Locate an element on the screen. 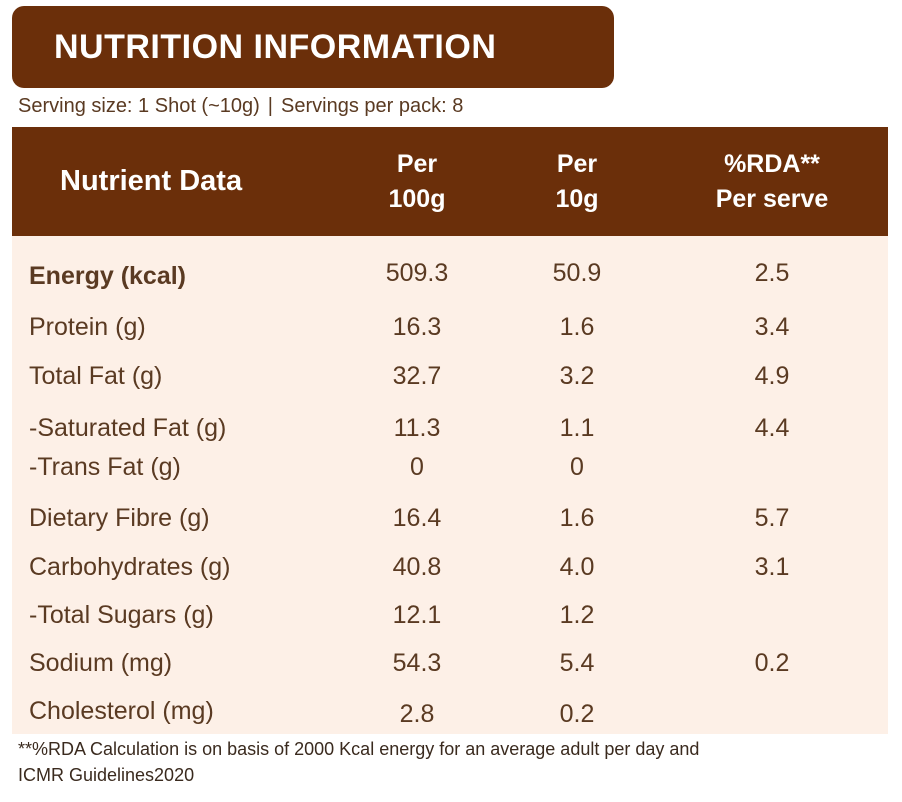 Image resolution: width=902 pixels, height=802 pixels. value-per-10g: 1.2 is located at coordinates (577, 615).